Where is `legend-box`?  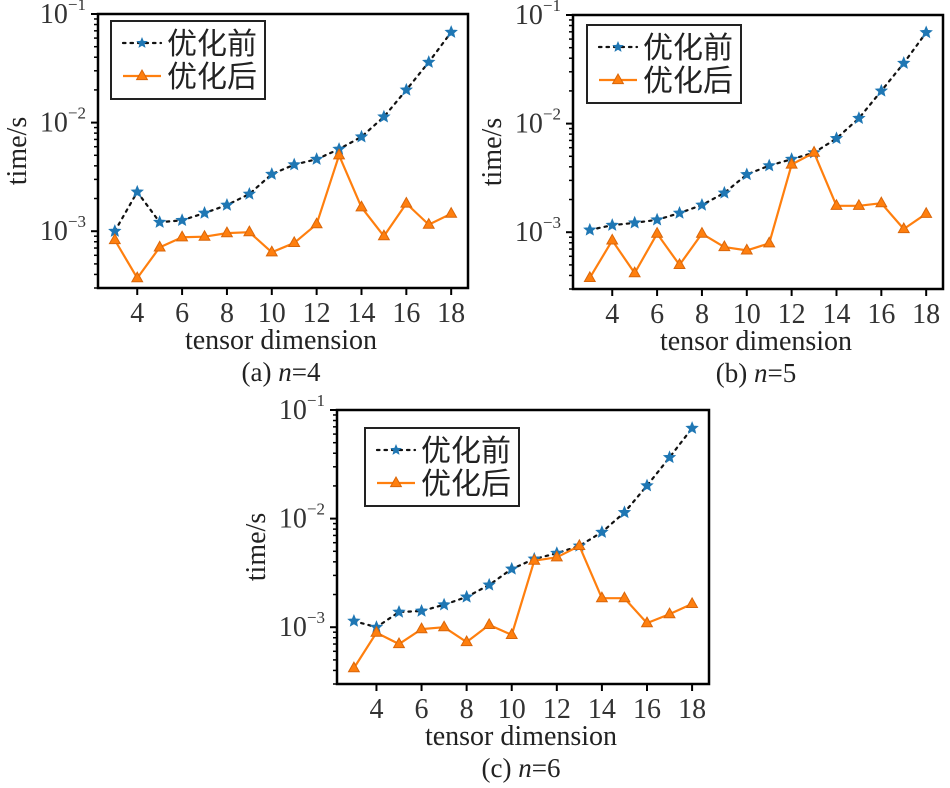 legend-box is located at coordinates (664, 64).